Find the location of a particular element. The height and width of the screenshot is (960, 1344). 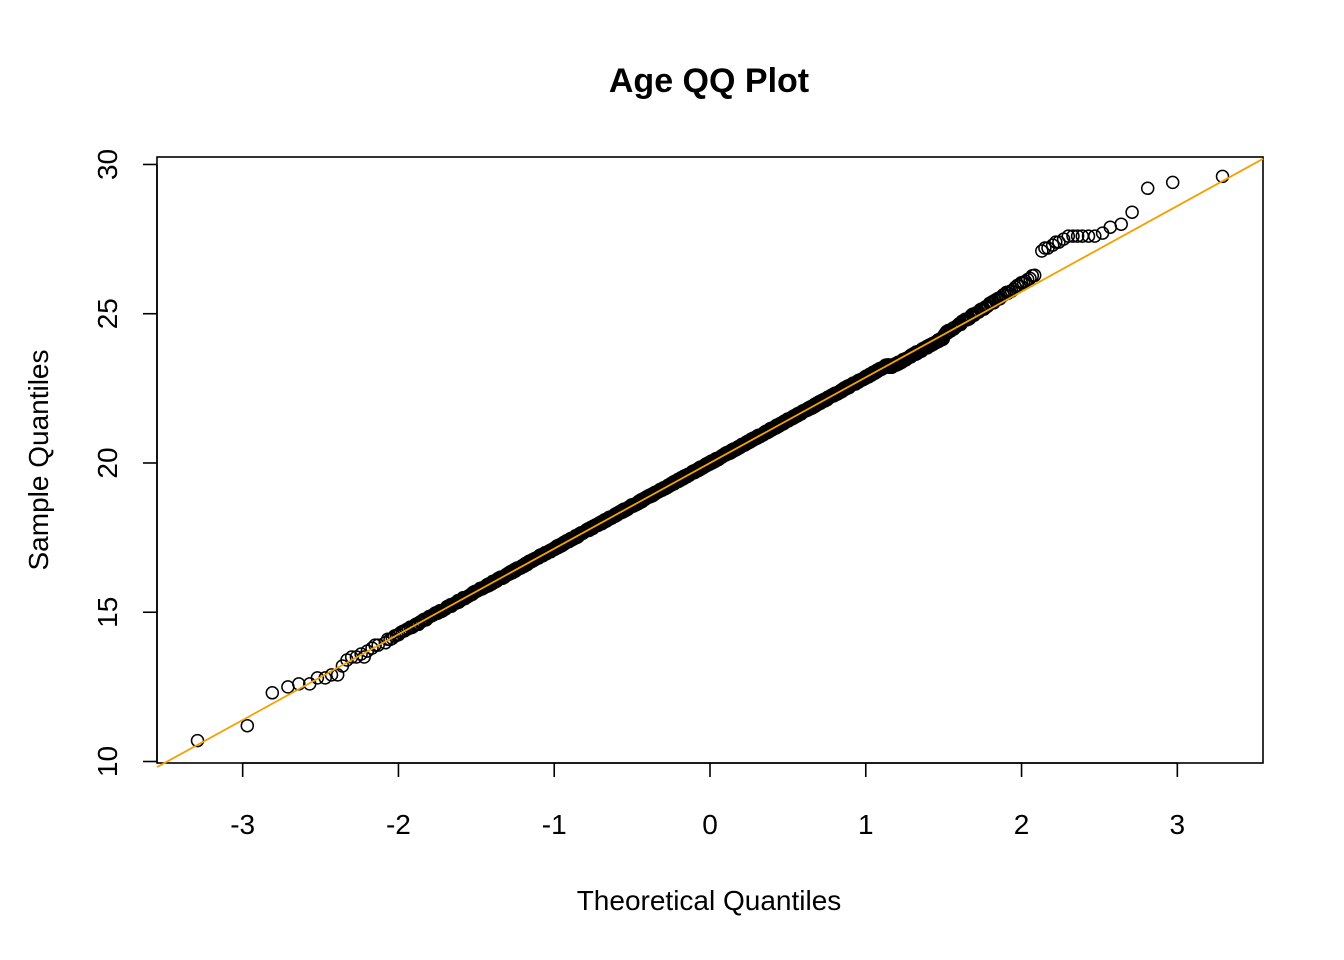

x-tick-label: 3 is located at coordinates (1178, 824).